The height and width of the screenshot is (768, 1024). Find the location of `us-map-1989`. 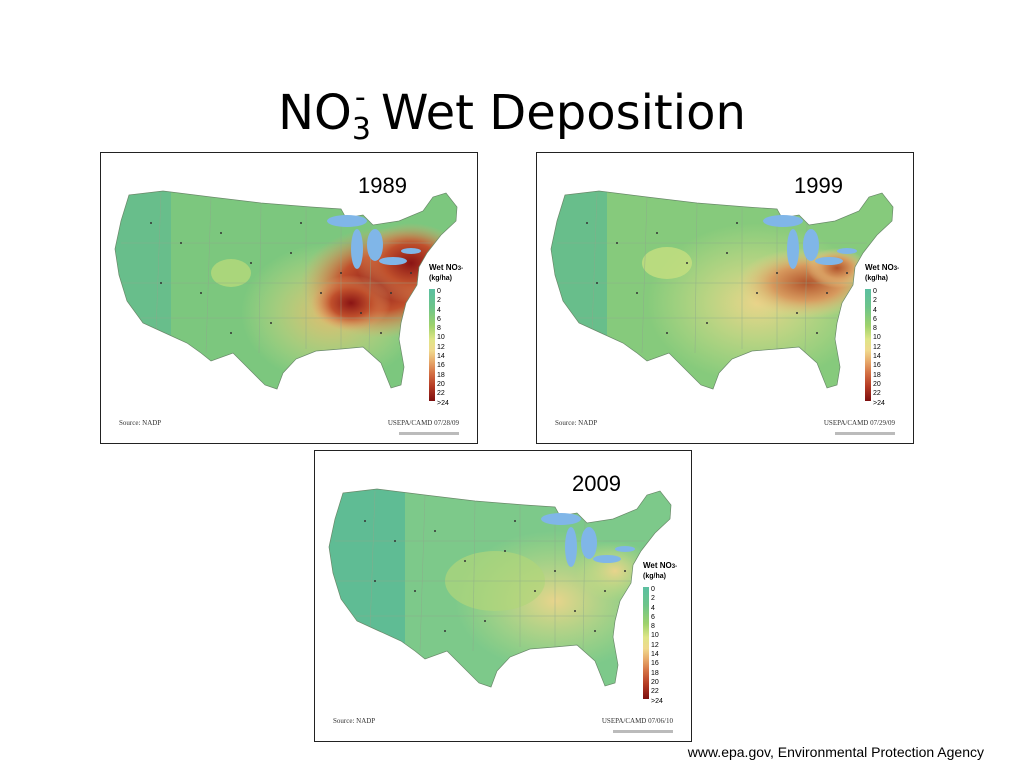

us-map-1989 is located at coordinates (289, 298).